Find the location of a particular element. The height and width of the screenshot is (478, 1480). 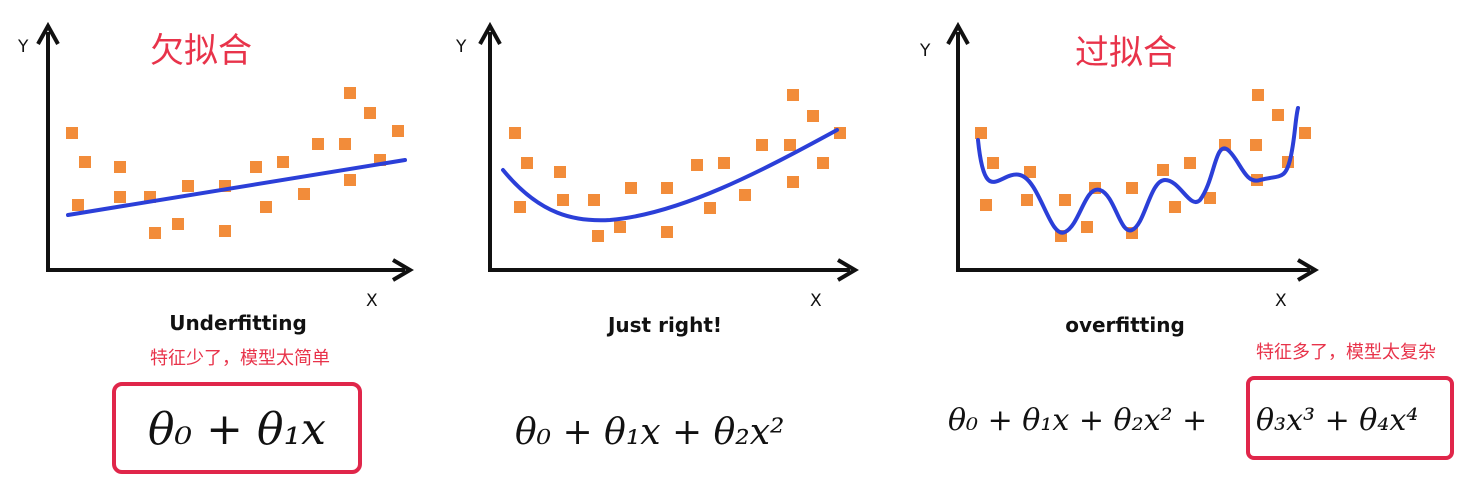

formula: θ₀ + θ₁x is located at coordinates (237, 429).